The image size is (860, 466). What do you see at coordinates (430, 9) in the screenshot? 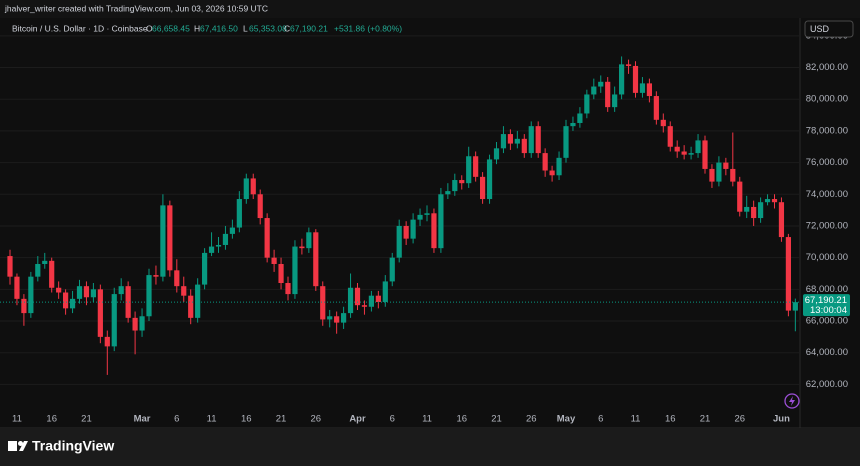
I see `top-strip` at bounding box center [430, 9].